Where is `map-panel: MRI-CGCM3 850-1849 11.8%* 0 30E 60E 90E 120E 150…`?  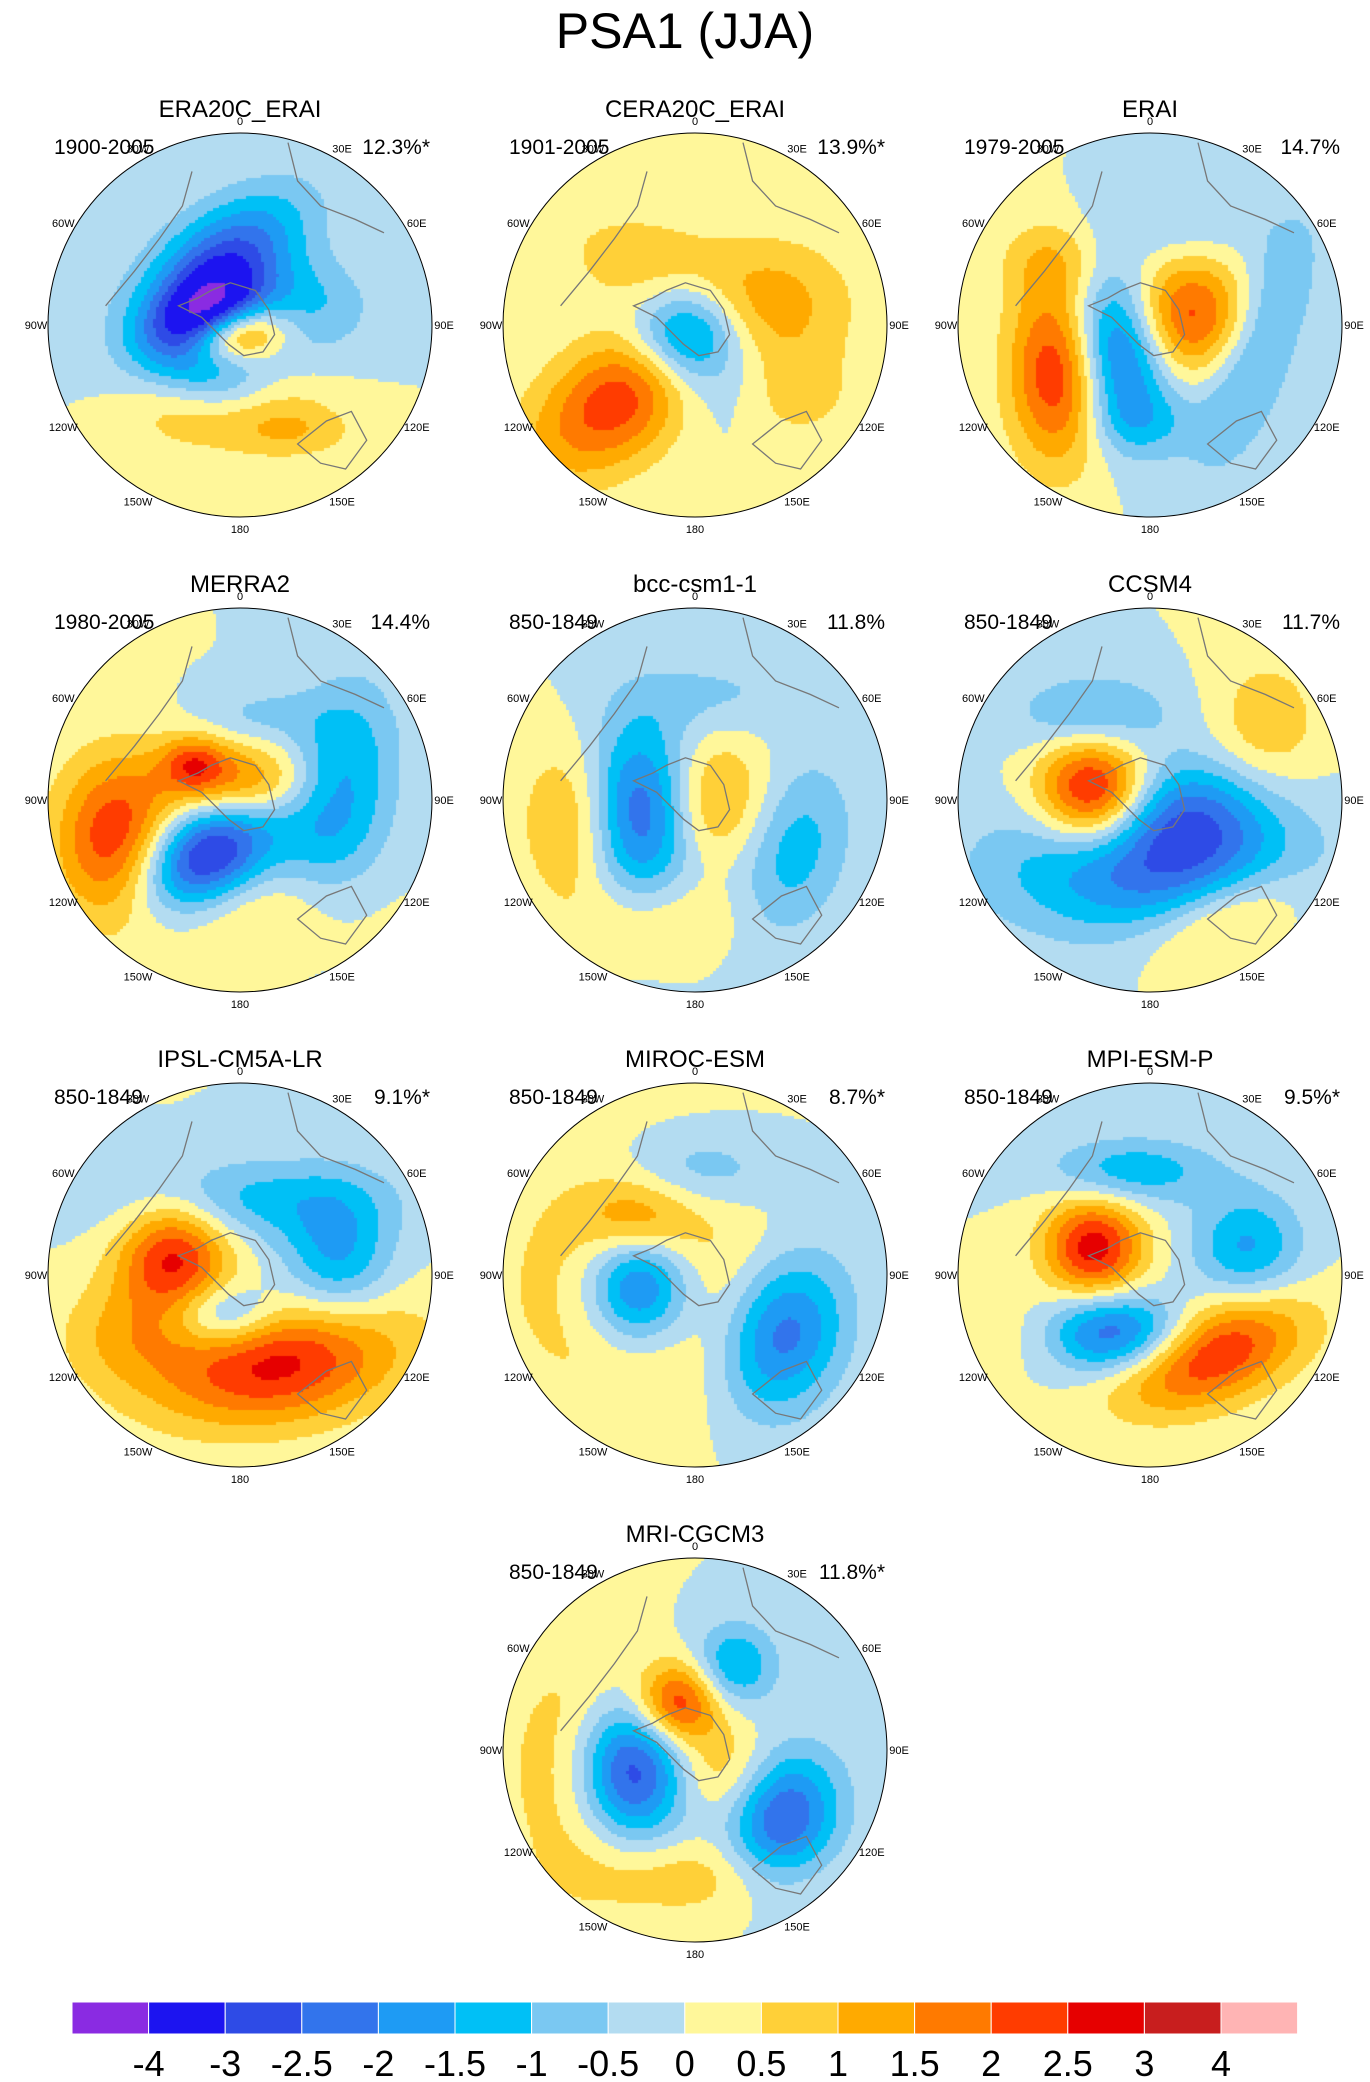 map-panel: MRI-CGCM3 850-1849 11.8%* 0 30E 60E 90E 120E 150… is located at coordinates (695, 1740).